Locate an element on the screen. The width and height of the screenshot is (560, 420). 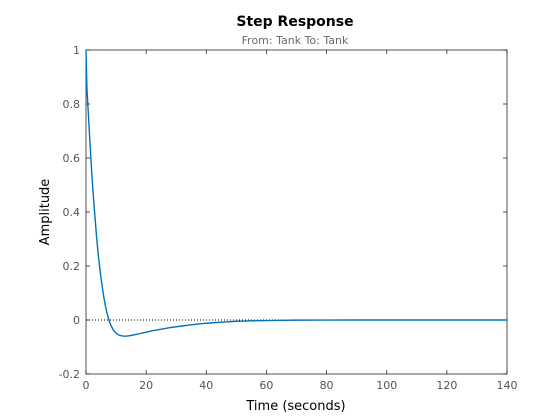
y-tick-label: 1 is located at coordinates (76, 50).